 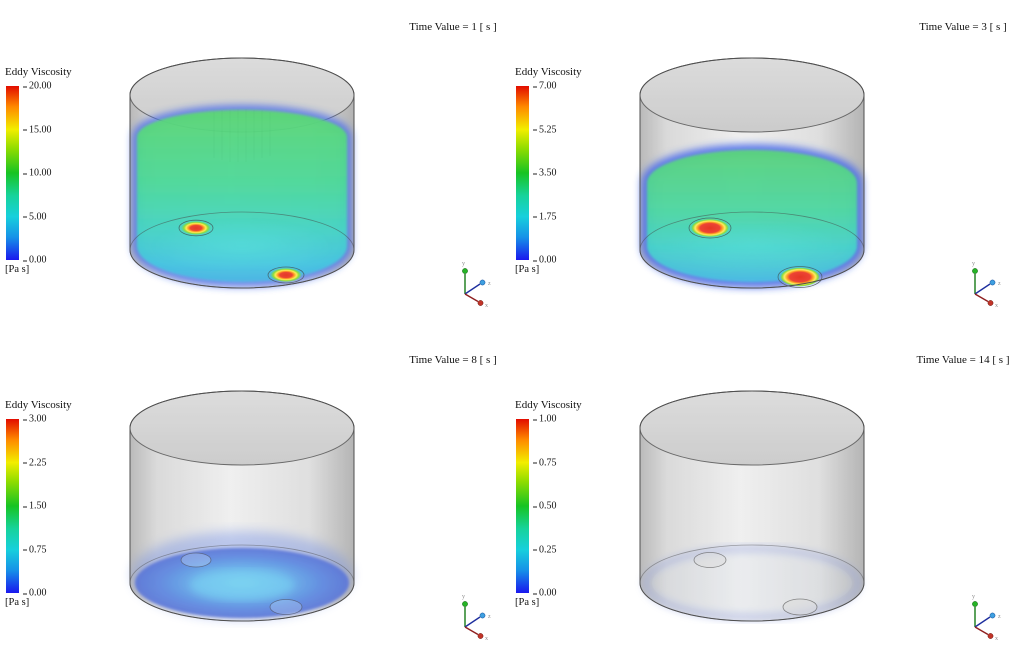 I want to click on colorbar-tick: 20.00, so click(x=37, y=86).